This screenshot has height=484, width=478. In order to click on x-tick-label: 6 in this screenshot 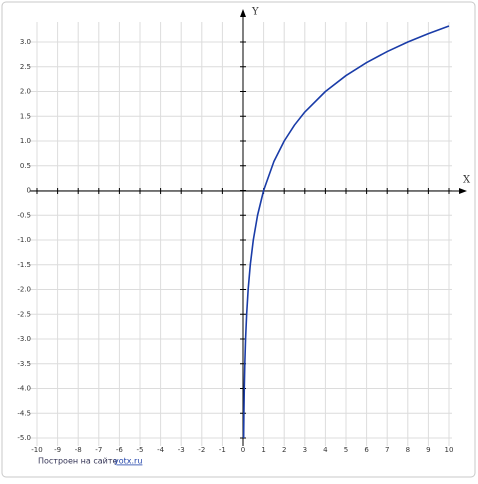, I will do `click(366, 450)`.